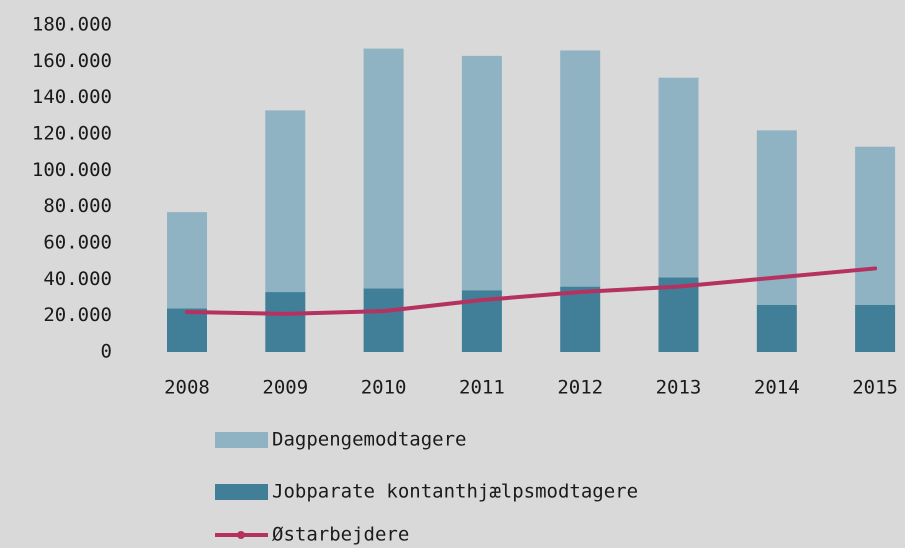  Describe the element at coordinates (482, 388) in the screenshot. I see `x-tick-label: 2011` at that location.